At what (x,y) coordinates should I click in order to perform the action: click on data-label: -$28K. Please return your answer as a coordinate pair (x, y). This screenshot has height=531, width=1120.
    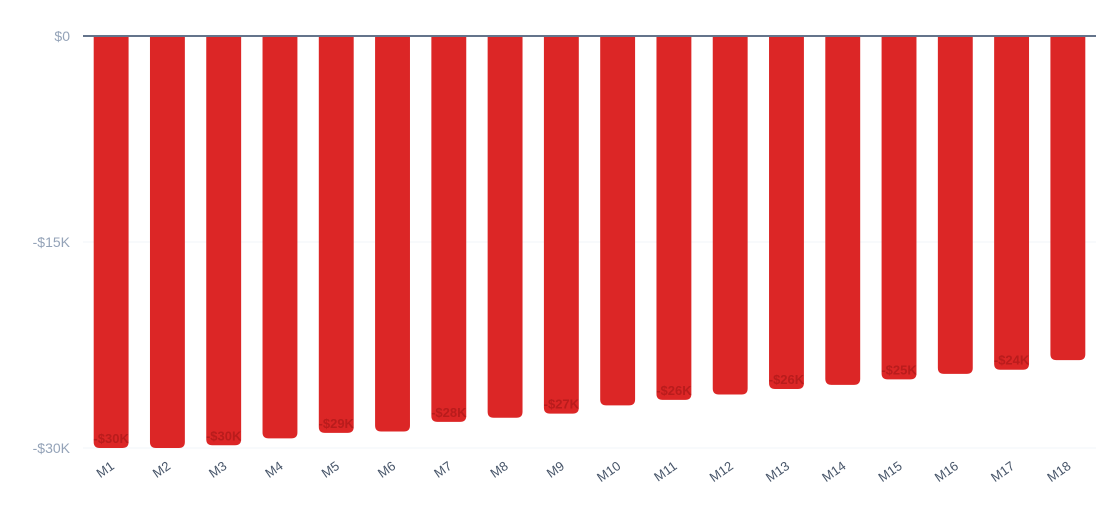
    Looking at the image, I should click on (449, 412).